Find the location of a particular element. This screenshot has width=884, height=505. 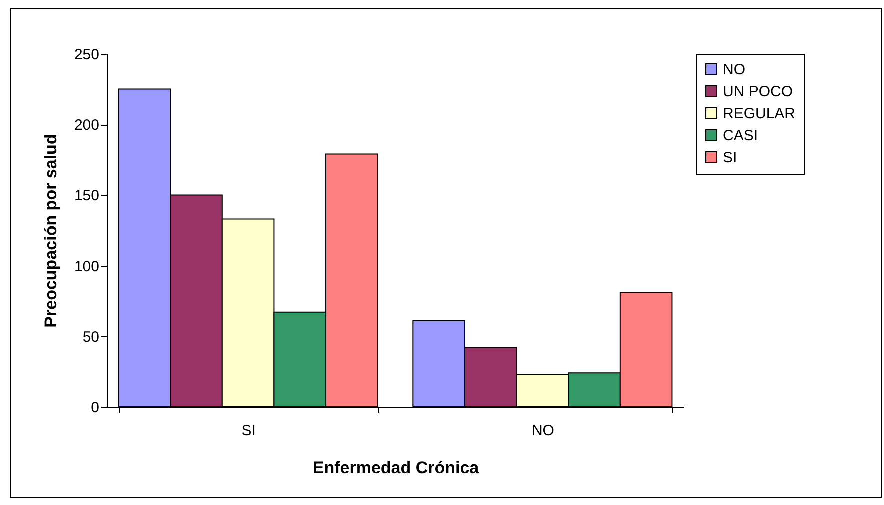

legend-label: NO is located at coordinates (734, 70).